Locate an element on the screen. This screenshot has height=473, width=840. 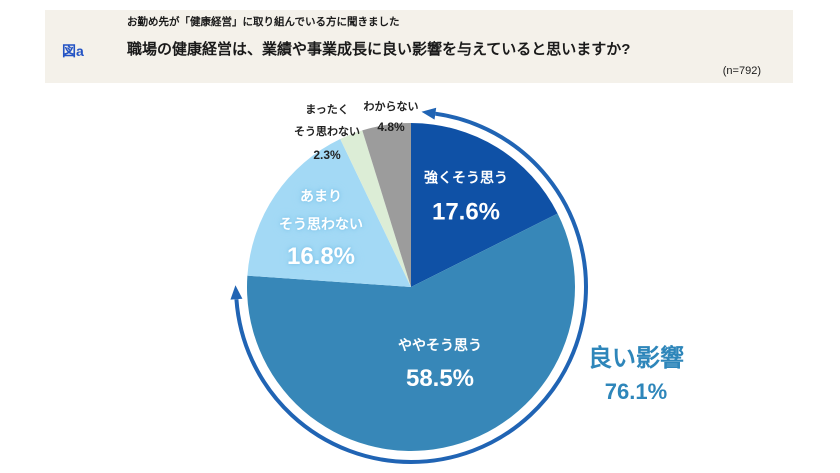
slice-label-somewhat-agree: ややそう思う 58.5% is located at coordinates (440, 365).